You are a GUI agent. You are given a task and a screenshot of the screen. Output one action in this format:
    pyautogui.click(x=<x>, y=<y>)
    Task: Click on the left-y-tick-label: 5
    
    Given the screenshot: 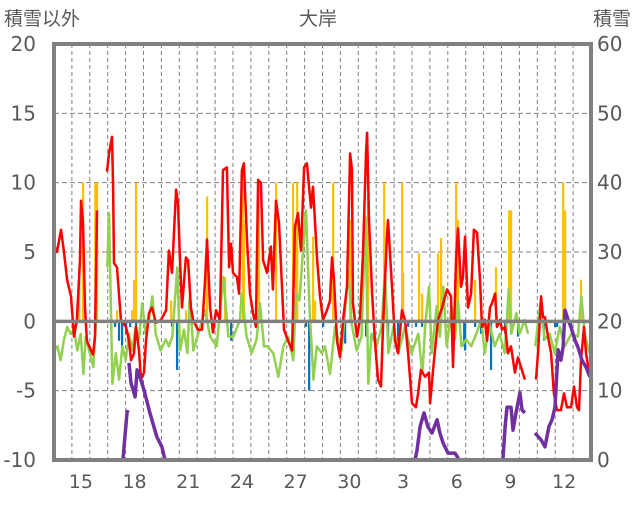 What is the action you would take?
    pyautogui.click(x=29, y=252)
    